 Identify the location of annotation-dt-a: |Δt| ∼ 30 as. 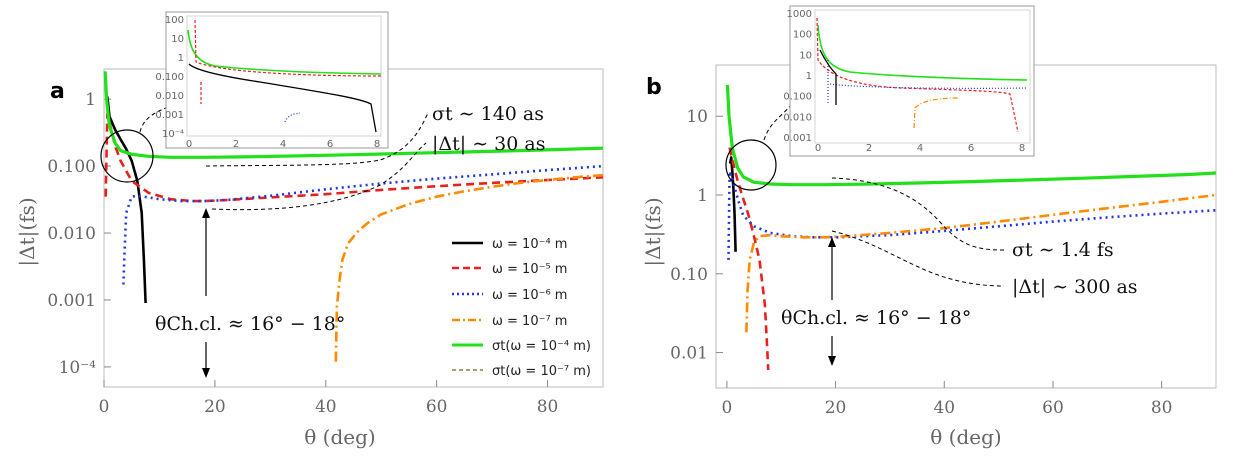
(488, 144).